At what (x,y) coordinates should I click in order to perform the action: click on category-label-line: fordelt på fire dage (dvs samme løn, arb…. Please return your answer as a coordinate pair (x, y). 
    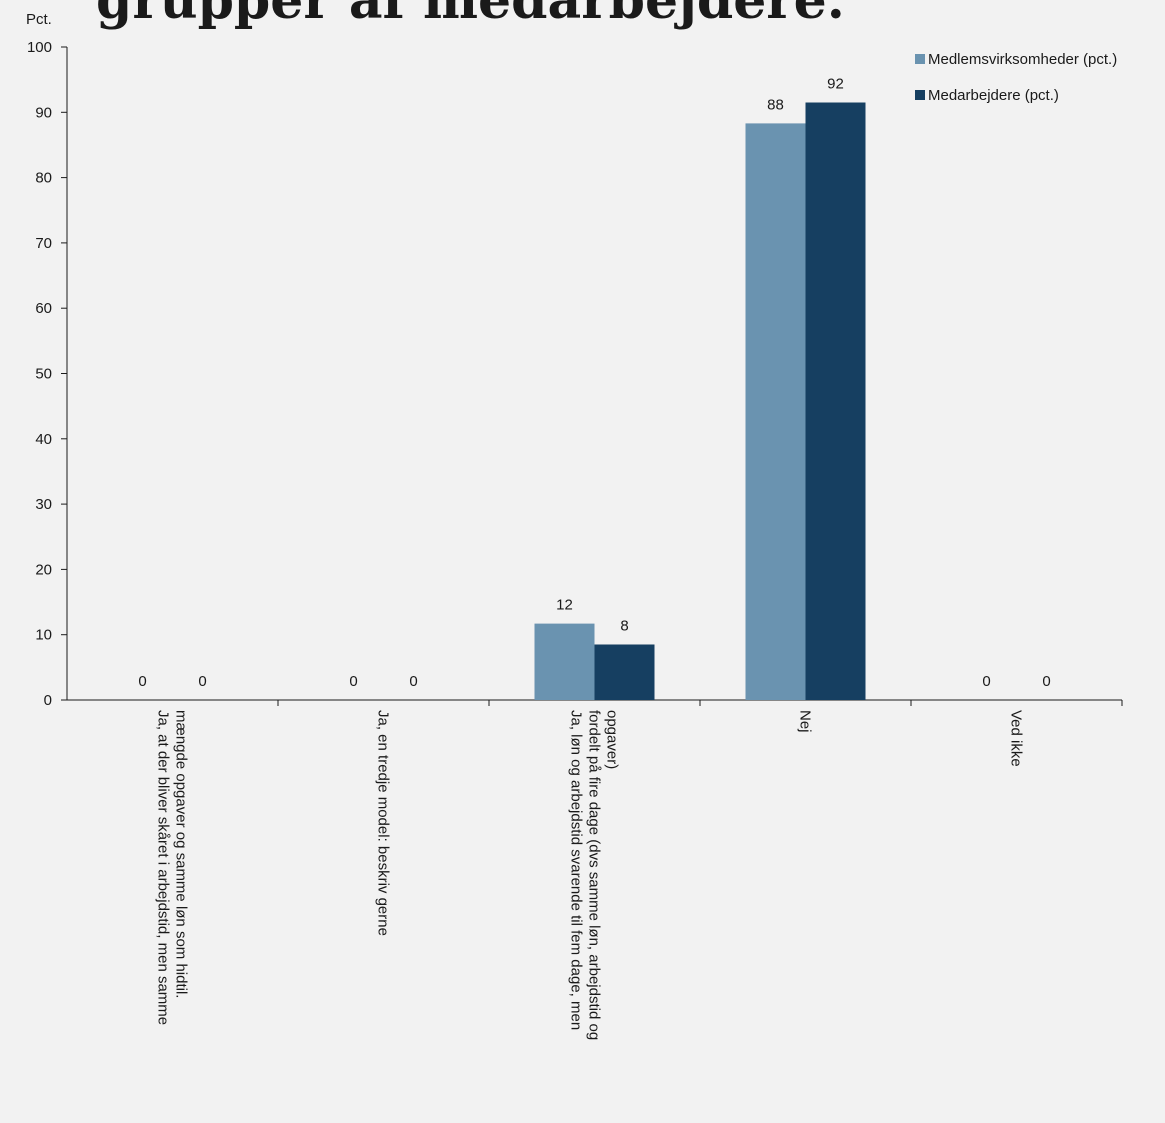
    Looking at the image, I should click on (594, 875).